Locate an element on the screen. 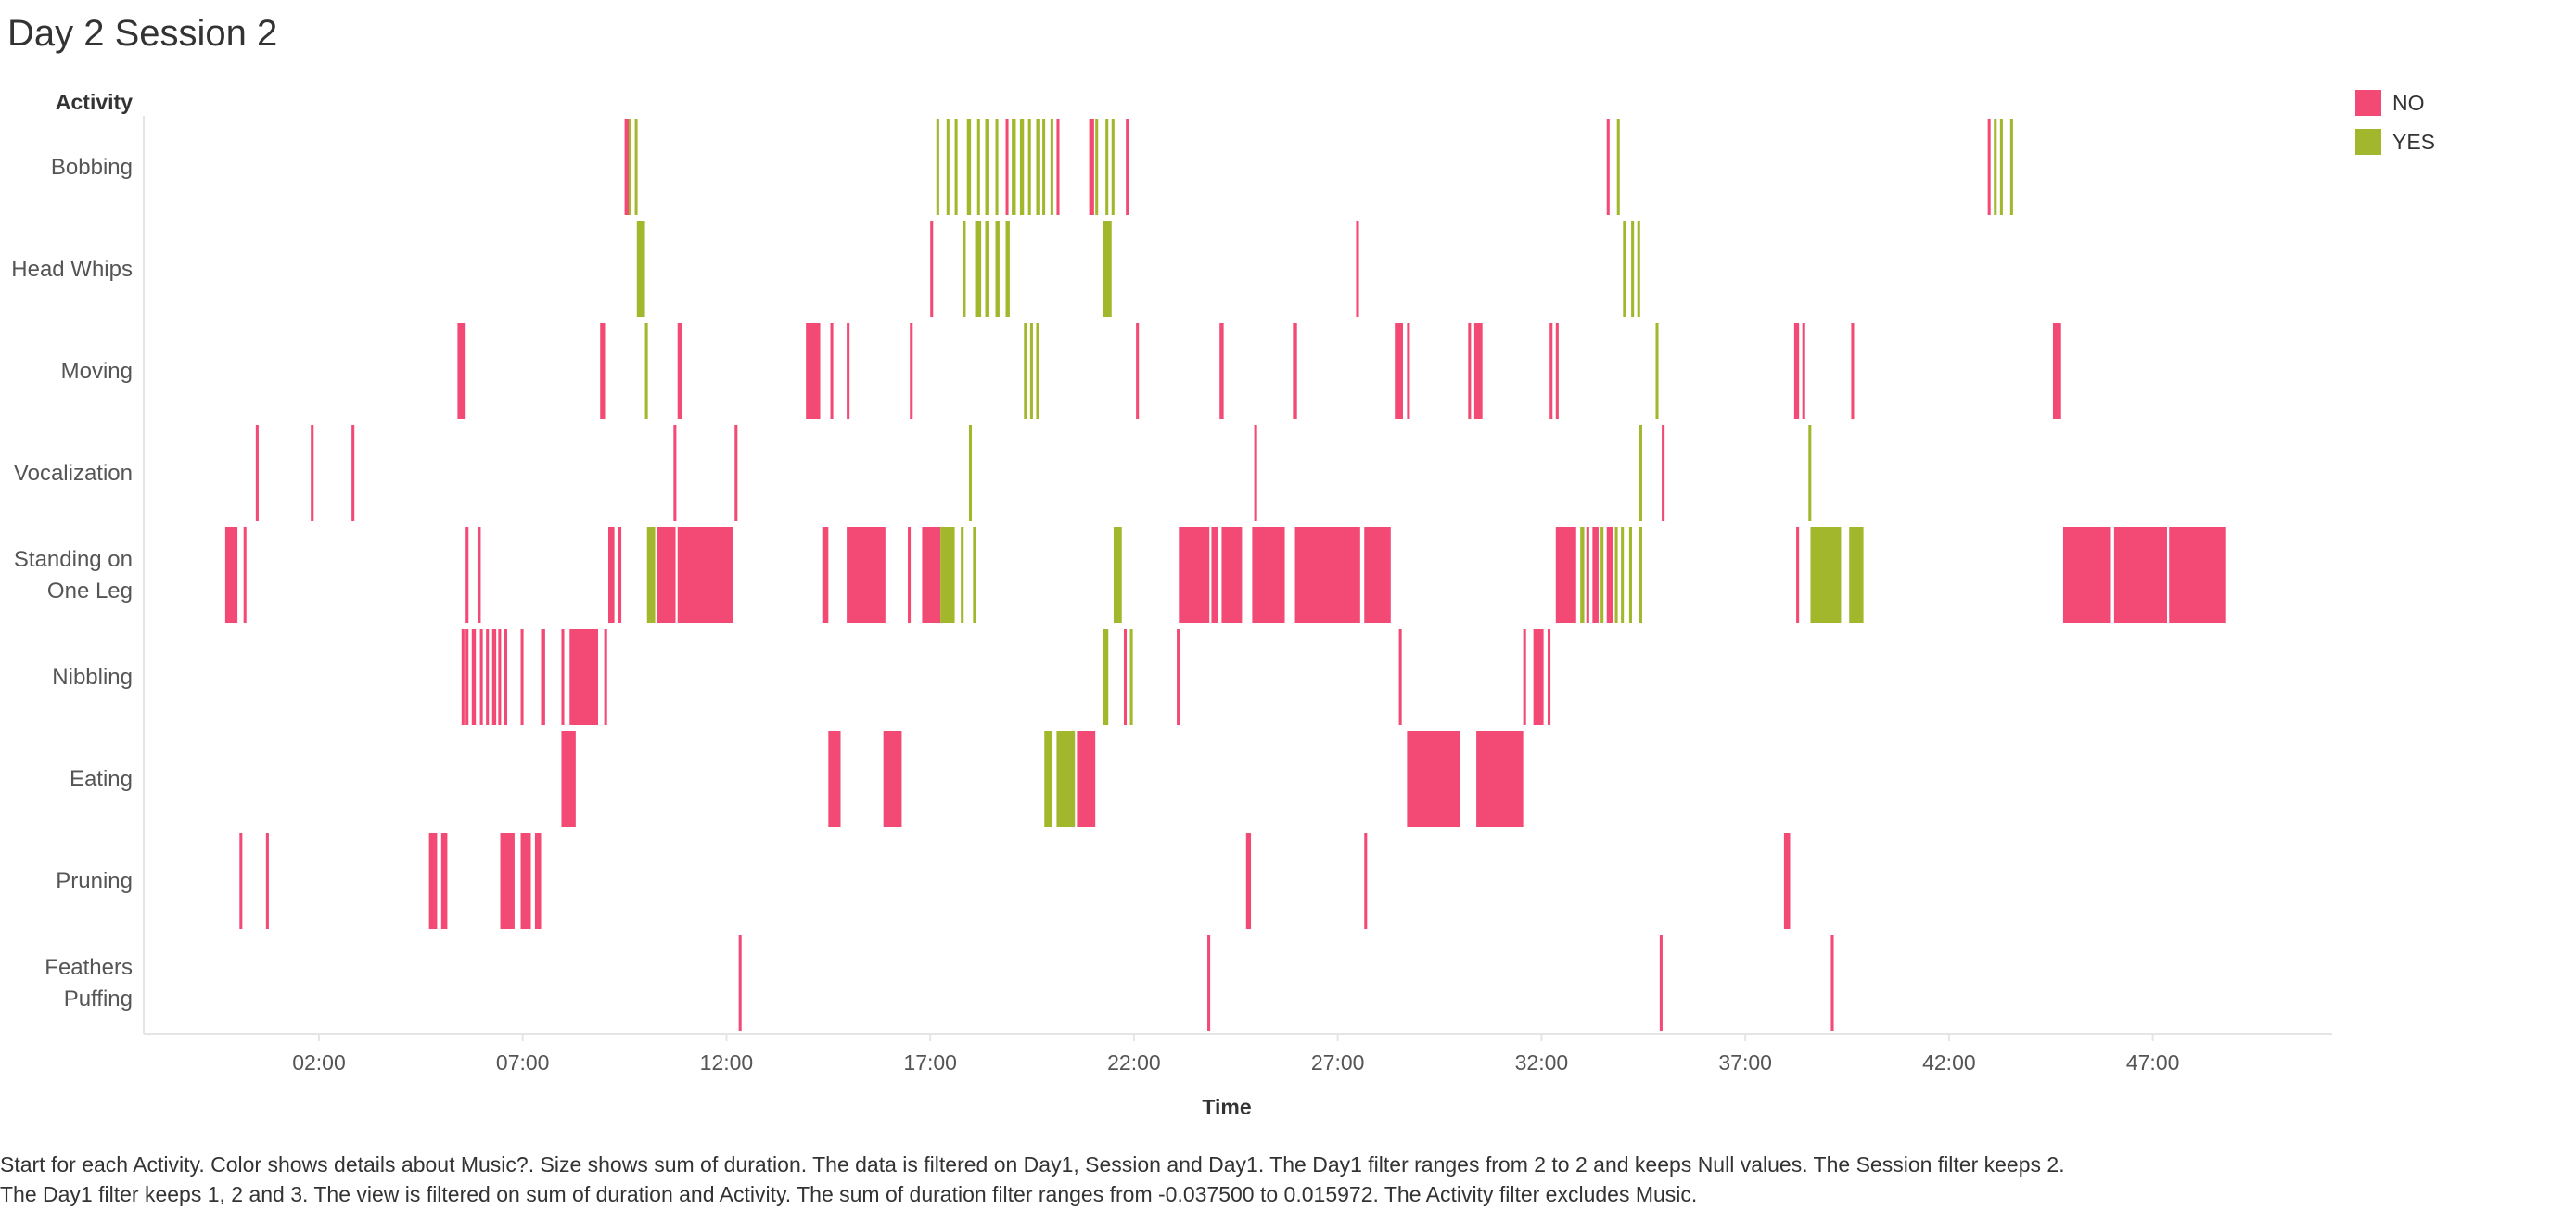  page-title: Day 2 Session 2 is located at coordinates (142, 33).